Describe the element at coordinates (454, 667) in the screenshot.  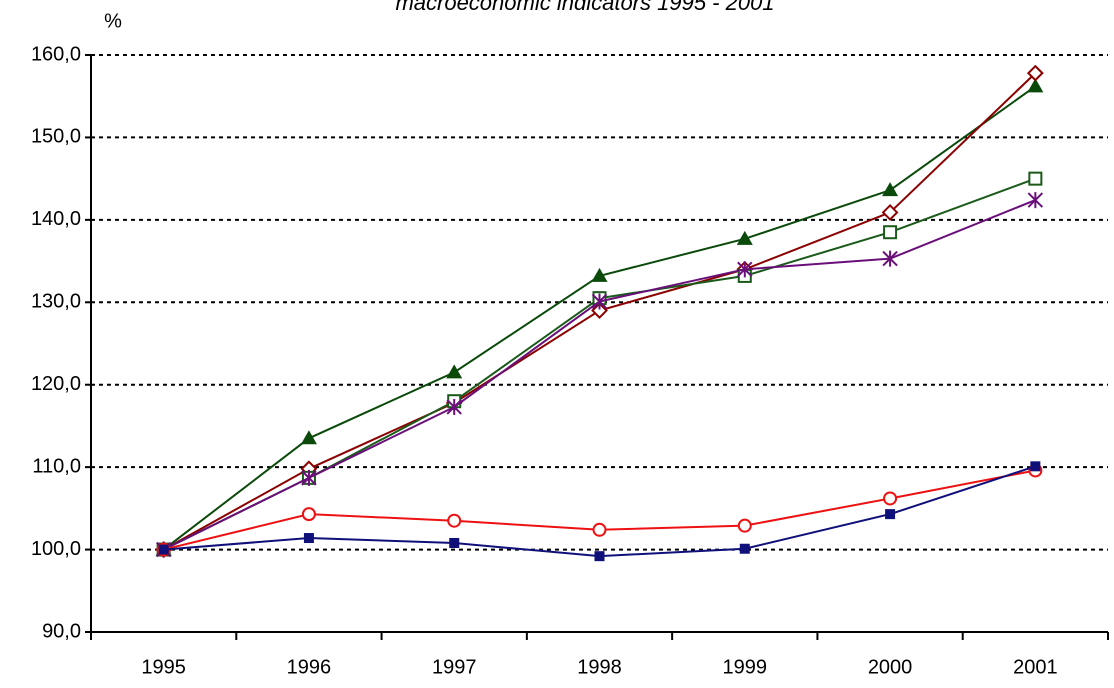
I see `x-tick-label: 1997` at that location.